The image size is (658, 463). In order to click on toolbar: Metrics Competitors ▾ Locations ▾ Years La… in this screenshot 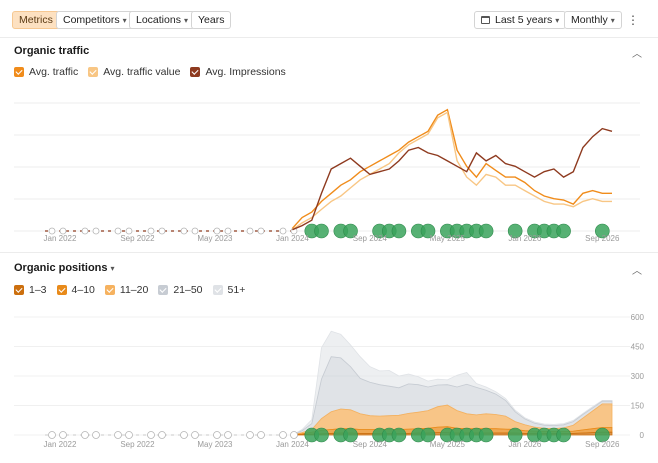, I will do `click(329, 19)`.